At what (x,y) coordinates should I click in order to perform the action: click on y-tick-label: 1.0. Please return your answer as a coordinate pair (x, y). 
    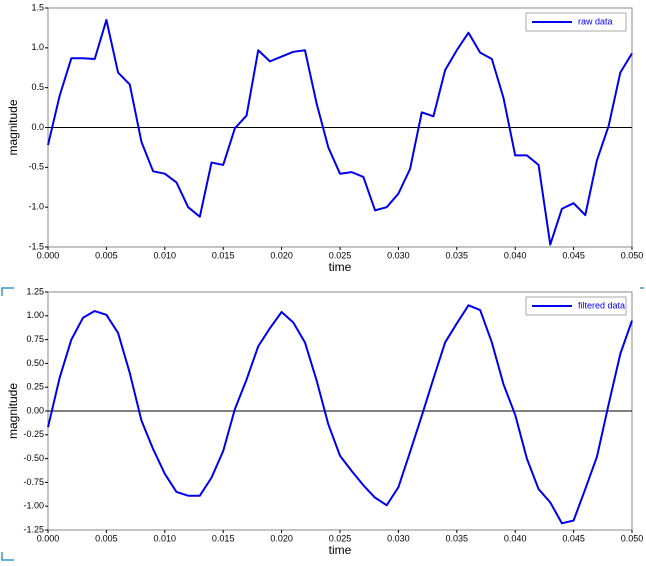
    Looking at the image, I should click on (37, 47).